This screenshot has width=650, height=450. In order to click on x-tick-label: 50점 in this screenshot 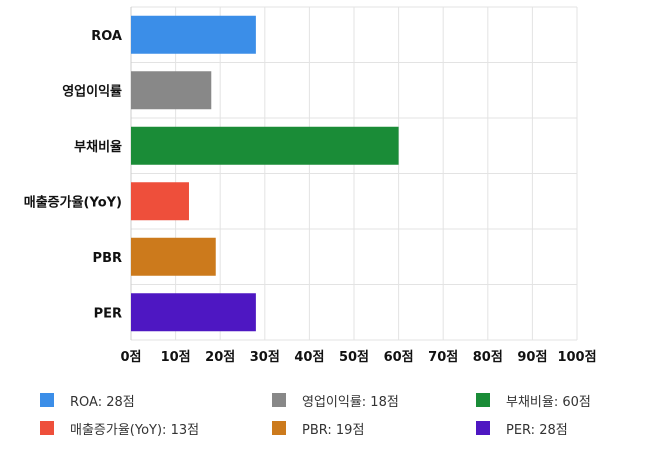, I will do `click(354, 357)`.